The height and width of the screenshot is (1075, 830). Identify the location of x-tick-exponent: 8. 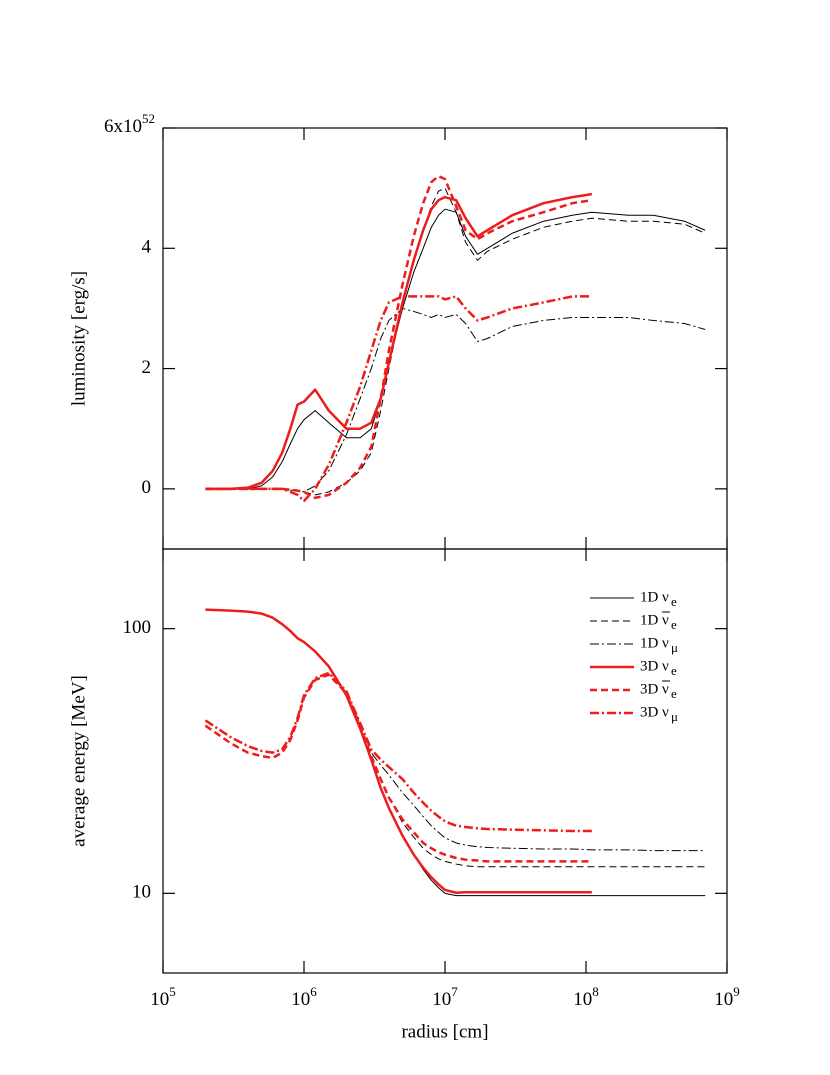
(595, 991).